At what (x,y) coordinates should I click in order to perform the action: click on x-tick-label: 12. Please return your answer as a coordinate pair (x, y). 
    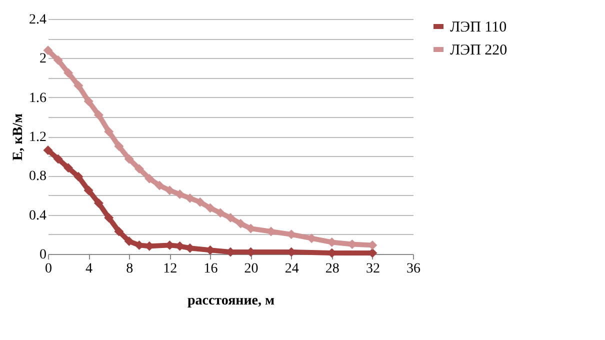
    Looking at the image, I should click on (170, 269).